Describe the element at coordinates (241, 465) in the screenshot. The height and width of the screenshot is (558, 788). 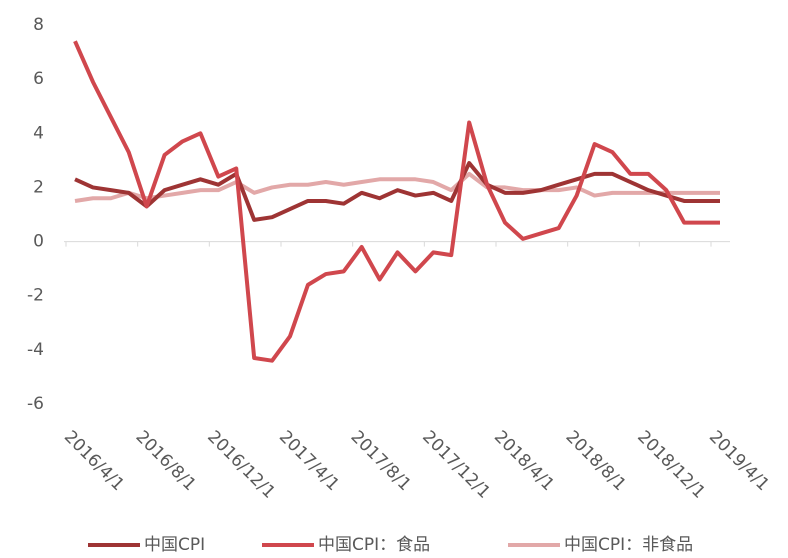
I see `x-tick-label: 2016/12/1` at that location.